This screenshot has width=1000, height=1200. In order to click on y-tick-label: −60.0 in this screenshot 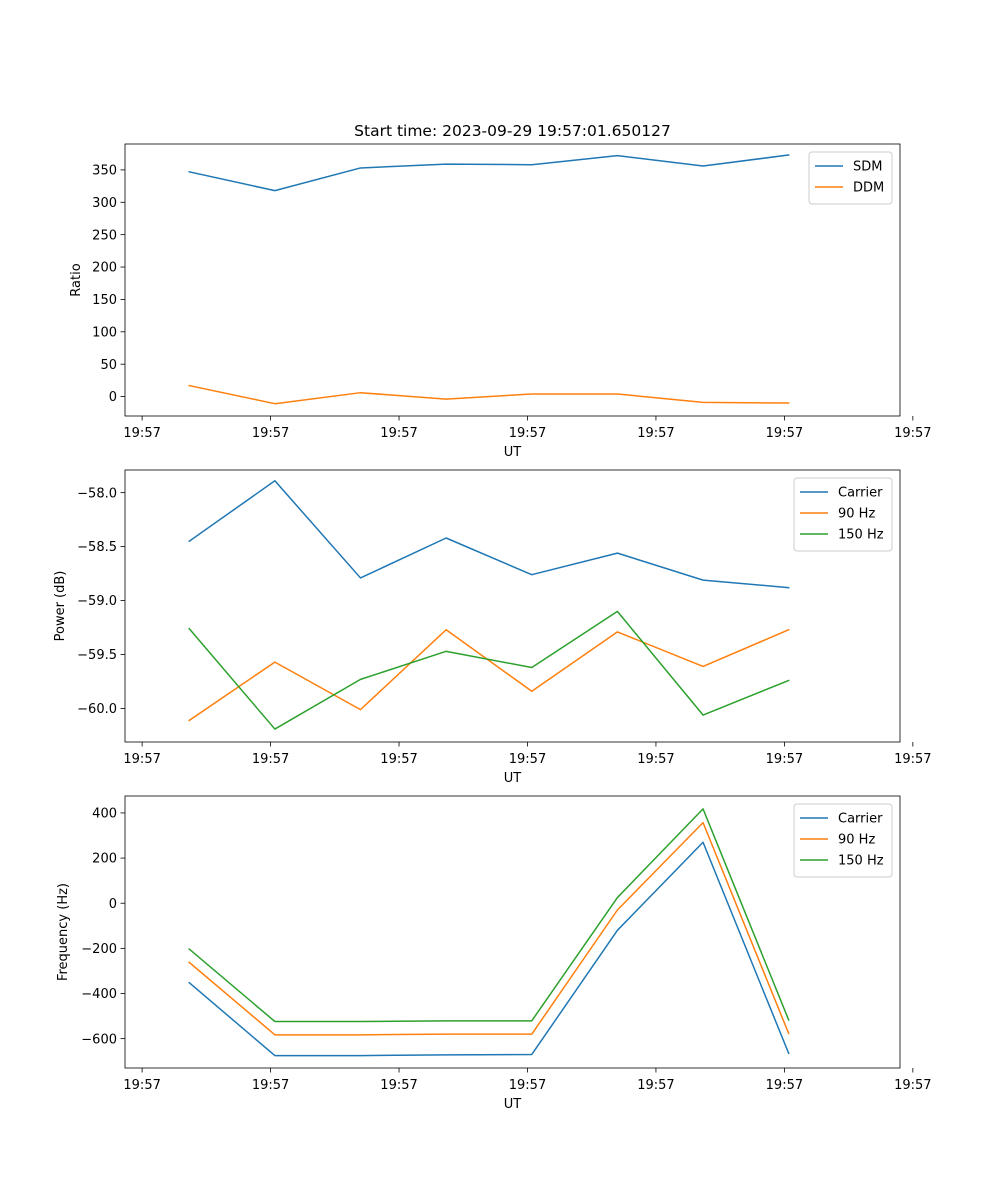, I will do `click(97, 709)`.